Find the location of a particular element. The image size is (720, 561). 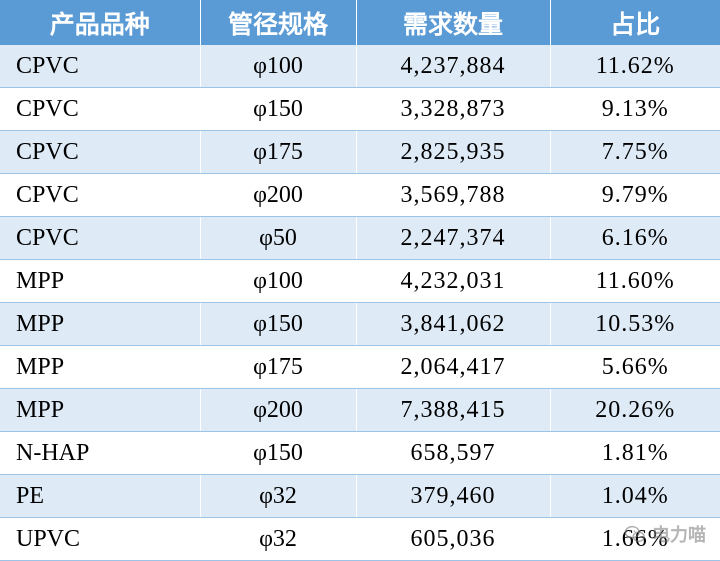

table-row: CPVC φ175 2,825,935 7.75% is located at coordinates (360, 152).